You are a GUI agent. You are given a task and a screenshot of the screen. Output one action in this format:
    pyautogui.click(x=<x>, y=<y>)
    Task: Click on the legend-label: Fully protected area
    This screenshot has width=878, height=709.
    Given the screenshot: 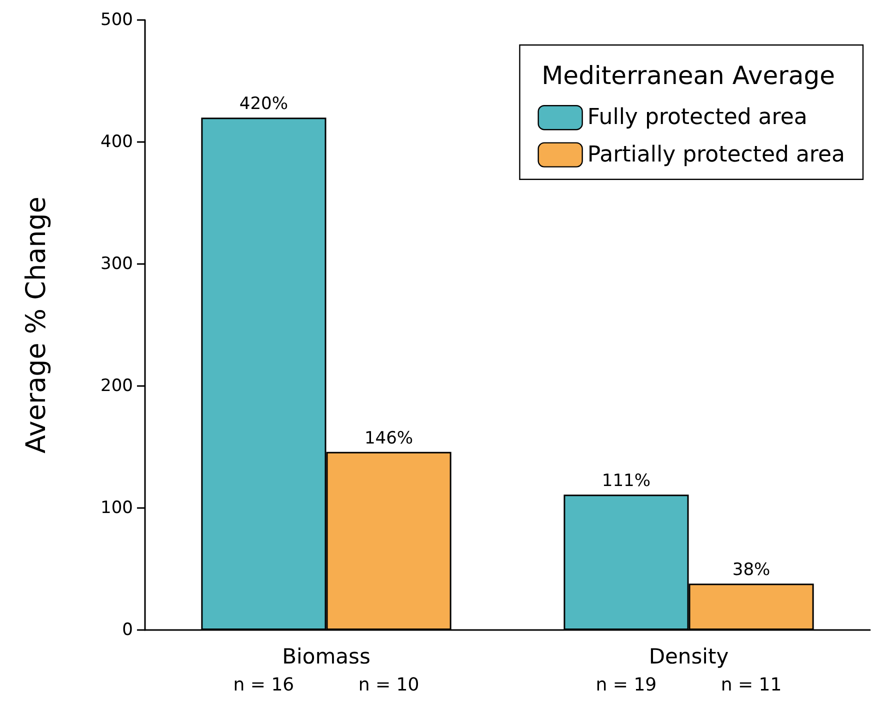 What is the action you would take?
    pyautogui.click(x=697, y=117)
    